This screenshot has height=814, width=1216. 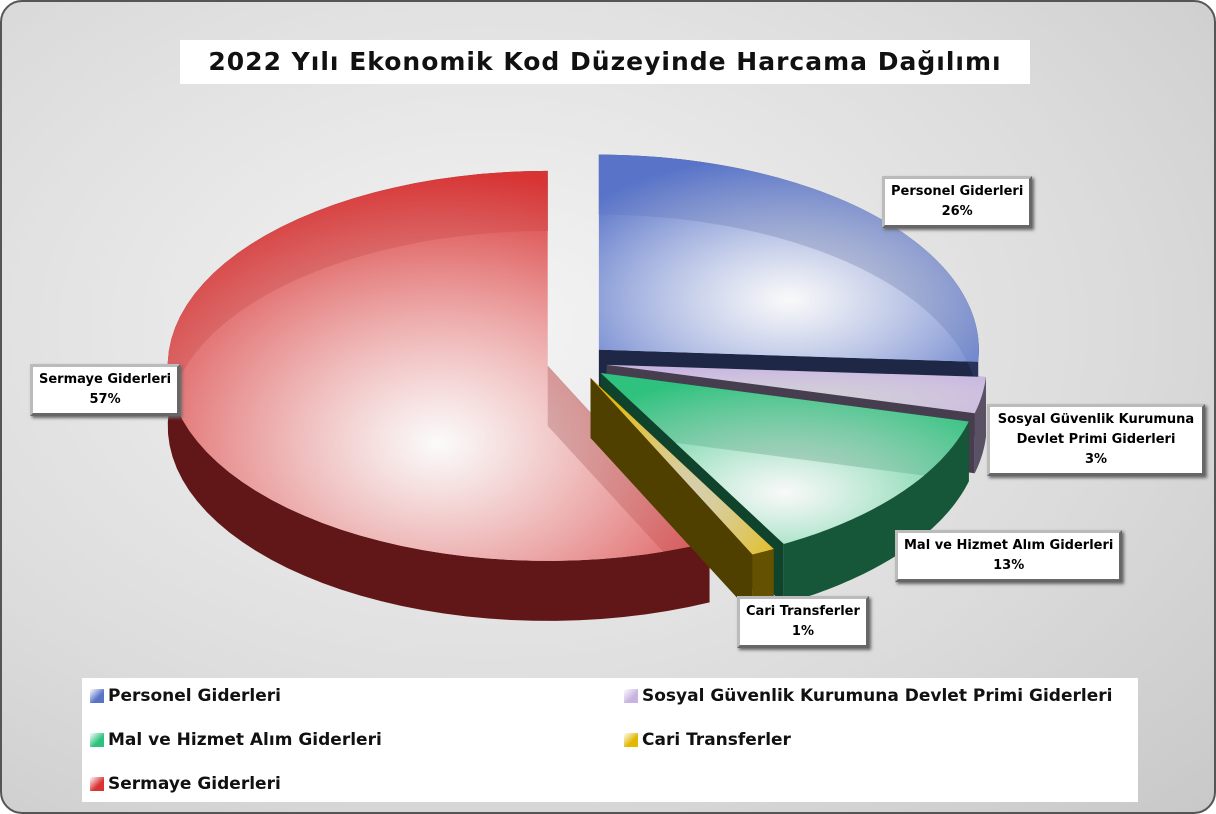 What do you see at coordinates (245, 740) in the screenshot?
I see `legend-label: Mal ve Hizmet Alım Giderleri` at bounding box center [245, 740].